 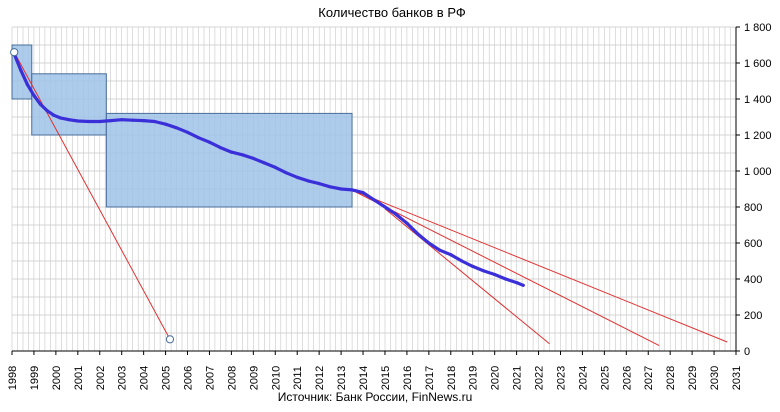 What do you see at coordinates (753, 316) in the screenshot?
I see `y-tick-label: 200` at bounding box center [753, 316].